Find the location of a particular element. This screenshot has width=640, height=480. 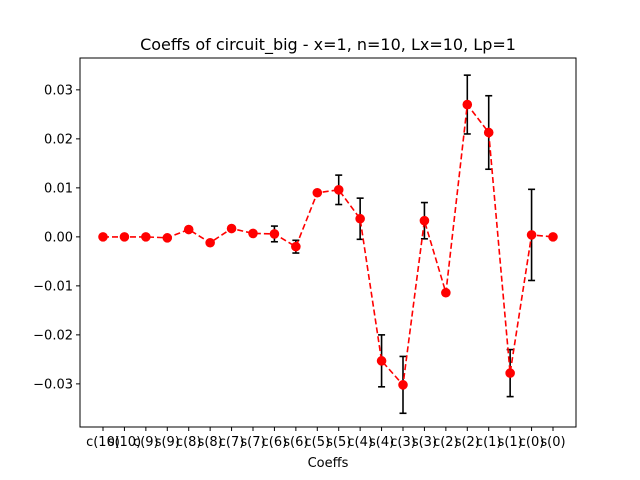

y-tick-label: 0.03 is located at coordinates (58, 90).